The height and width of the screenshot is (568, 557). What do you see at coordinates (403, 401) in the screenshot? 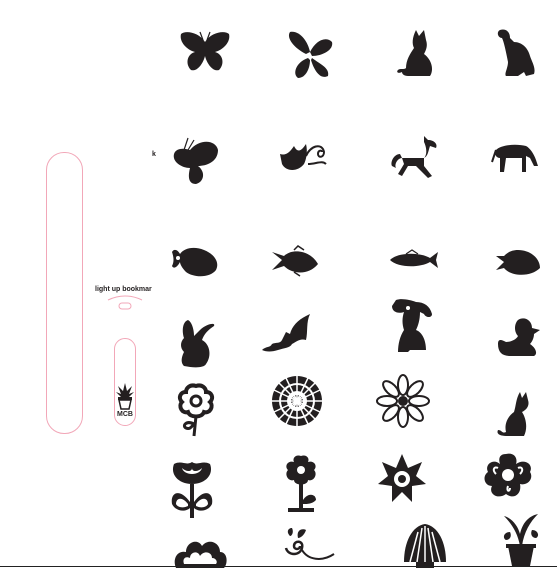
I see `daisy-icon` at bounding box center [403, 401].